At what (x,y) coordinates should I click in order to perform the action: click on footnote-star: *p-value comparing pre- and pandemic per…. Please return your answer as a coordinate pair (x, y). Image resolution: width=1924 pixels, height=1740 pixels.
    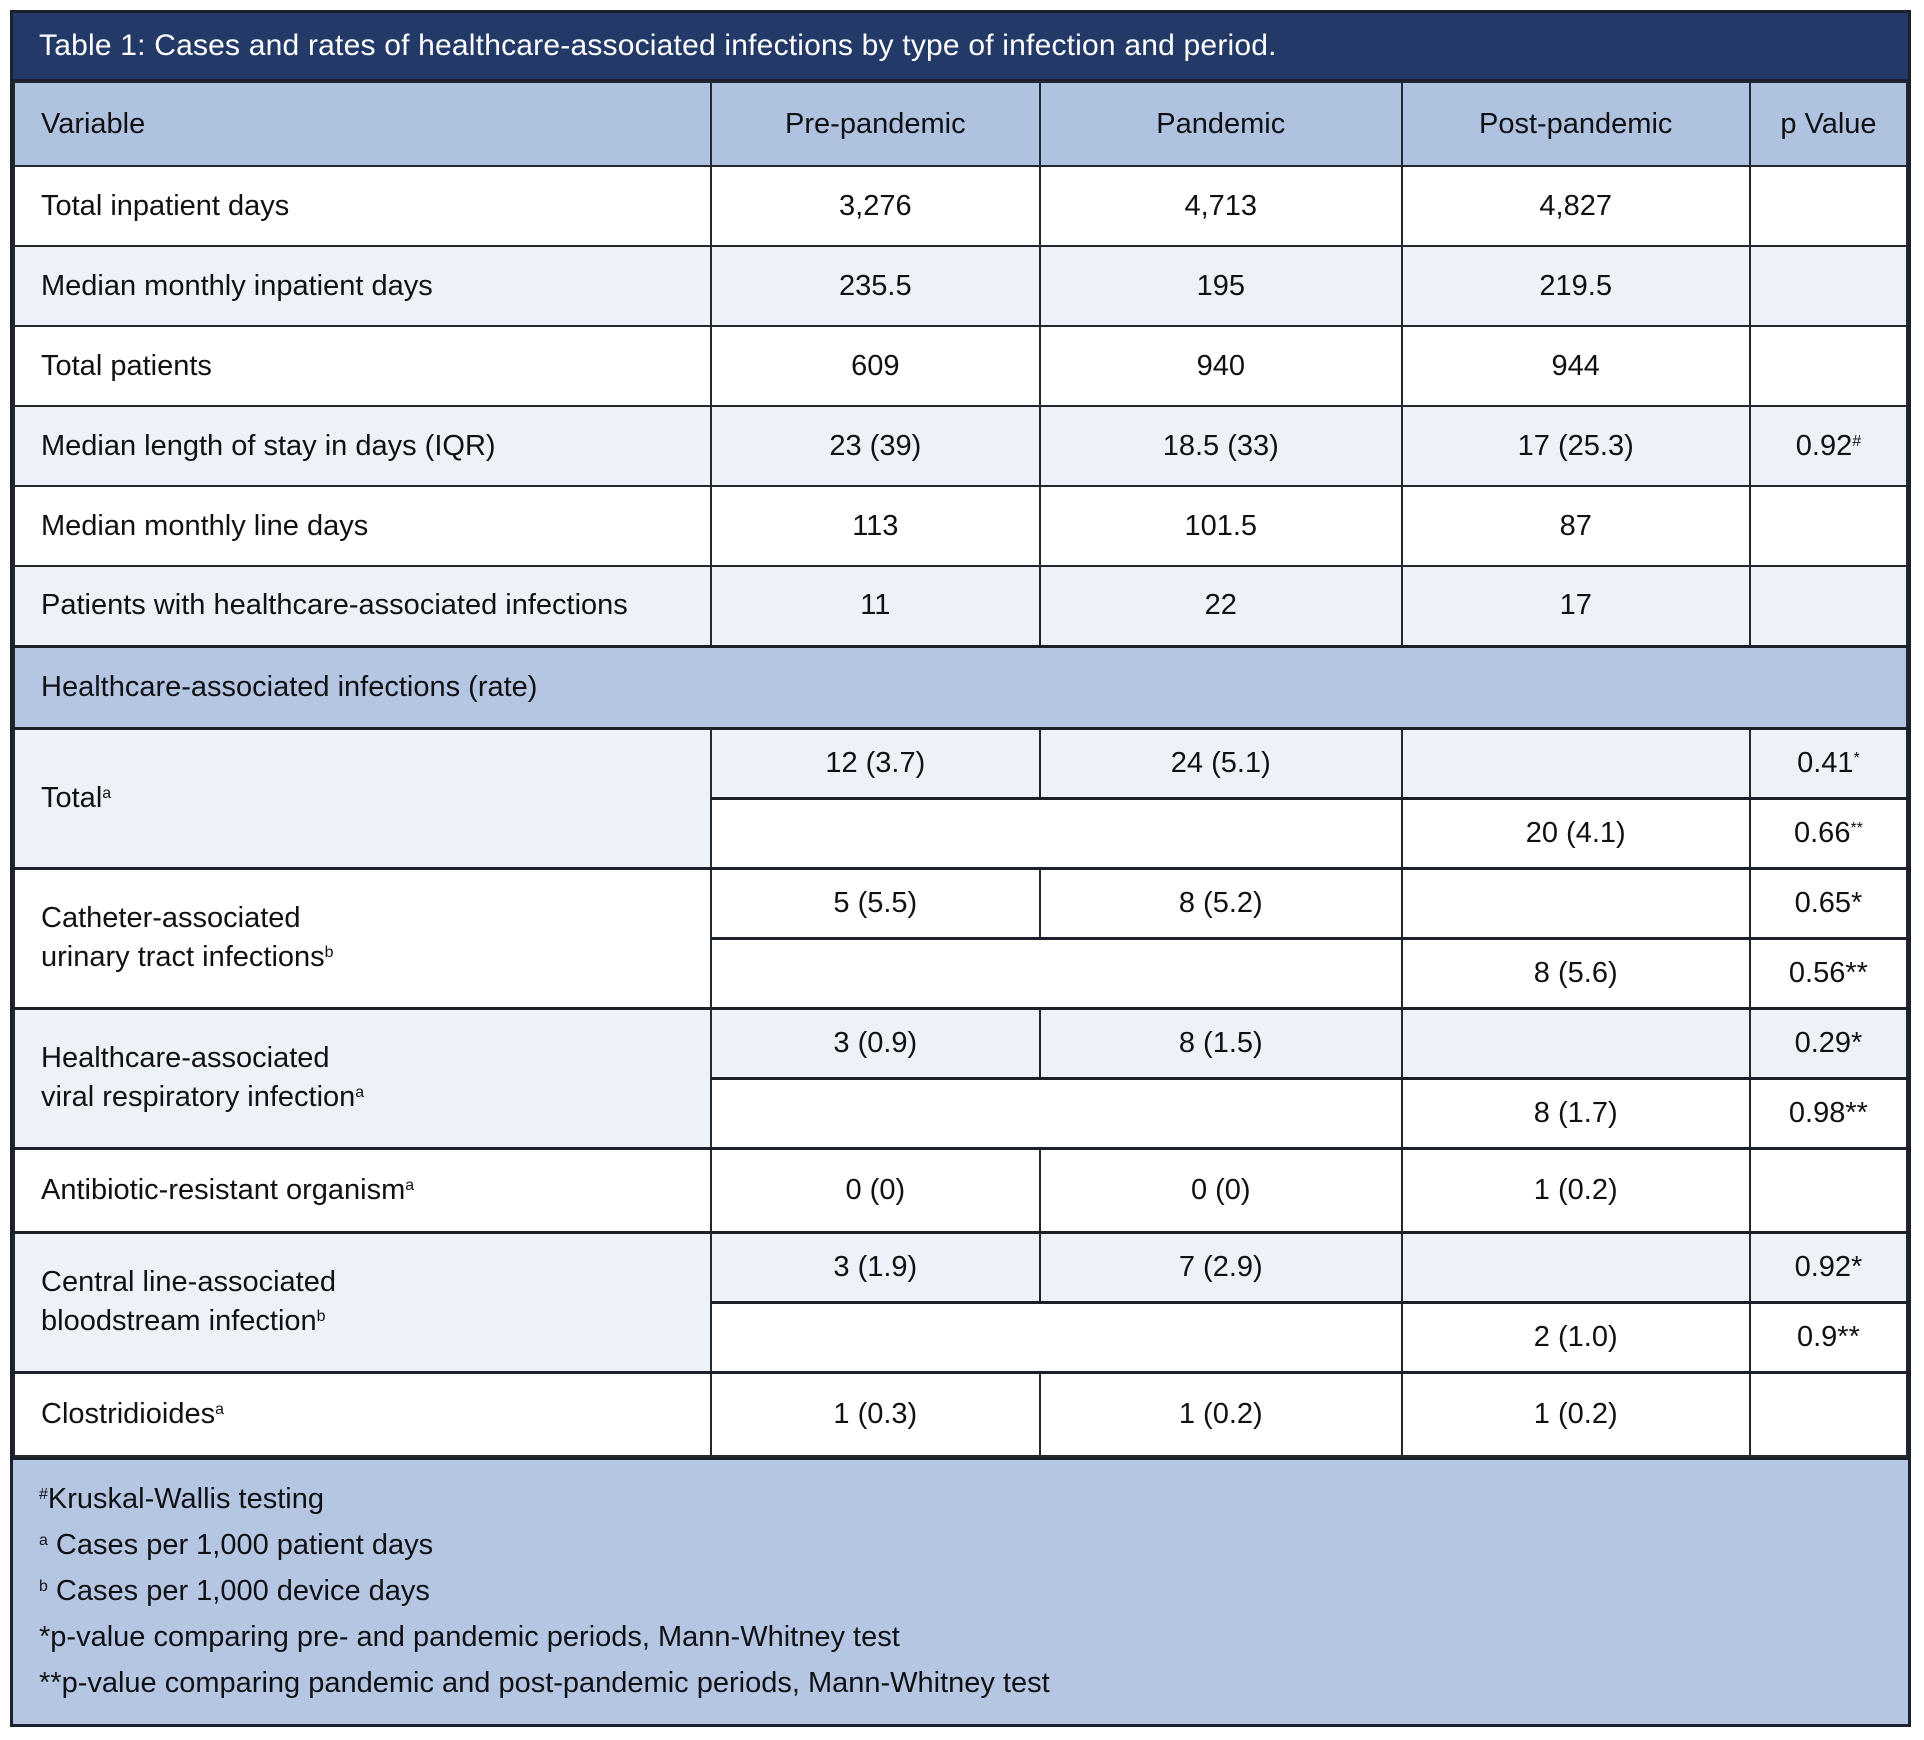
    Looking at the image, I should click on (469, 1637).